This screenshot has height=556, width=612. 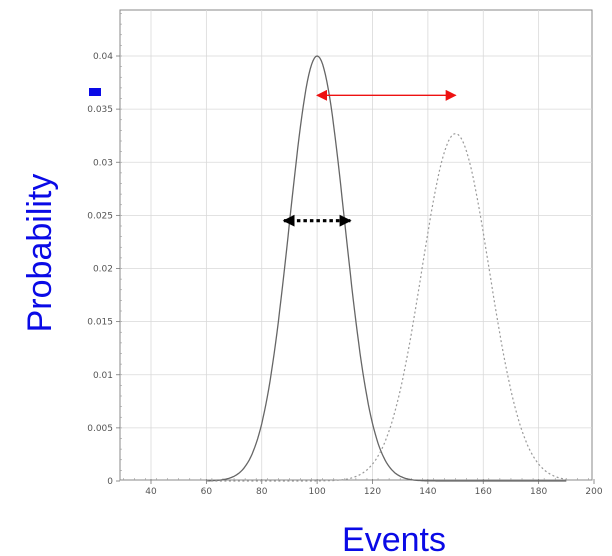 I want to click on x-tick-label: 40, so click(x=151, y=492).